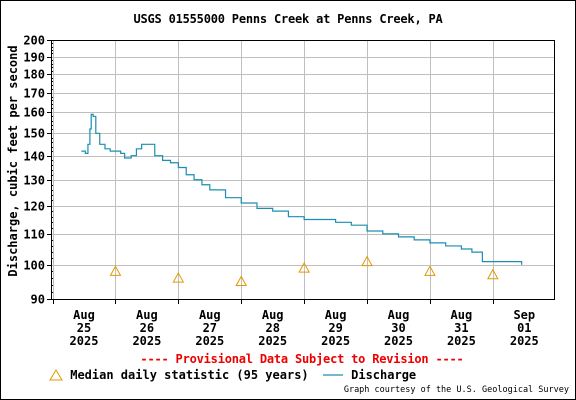  What do you see at coordinates (34, 266) in the screenshot?
I see `y-tick-label: 100` at bounding box center [34, 266].